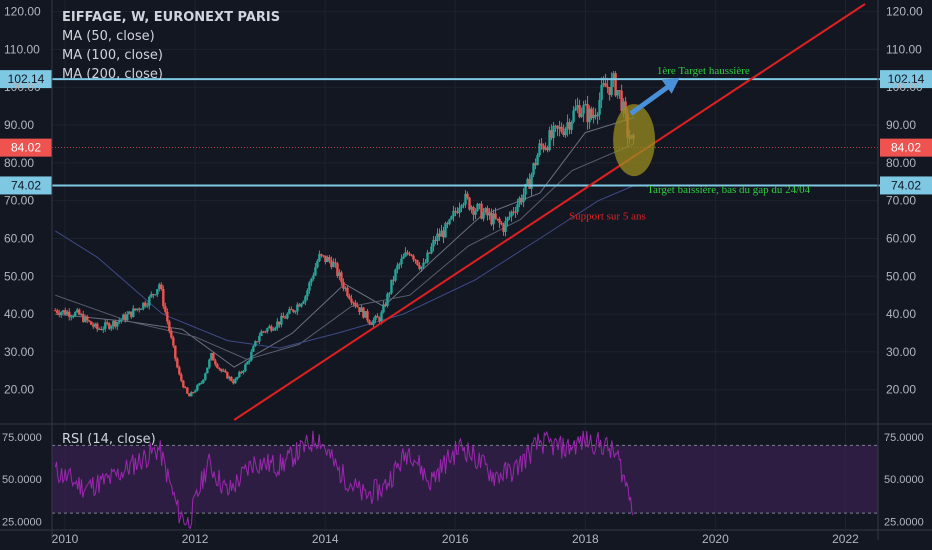 Image resolution: width=932 pixels, height=550 pixels. Describe the element at coordinates (634, 140) in the screenshot. I see `highlight-ellipse` at that location.